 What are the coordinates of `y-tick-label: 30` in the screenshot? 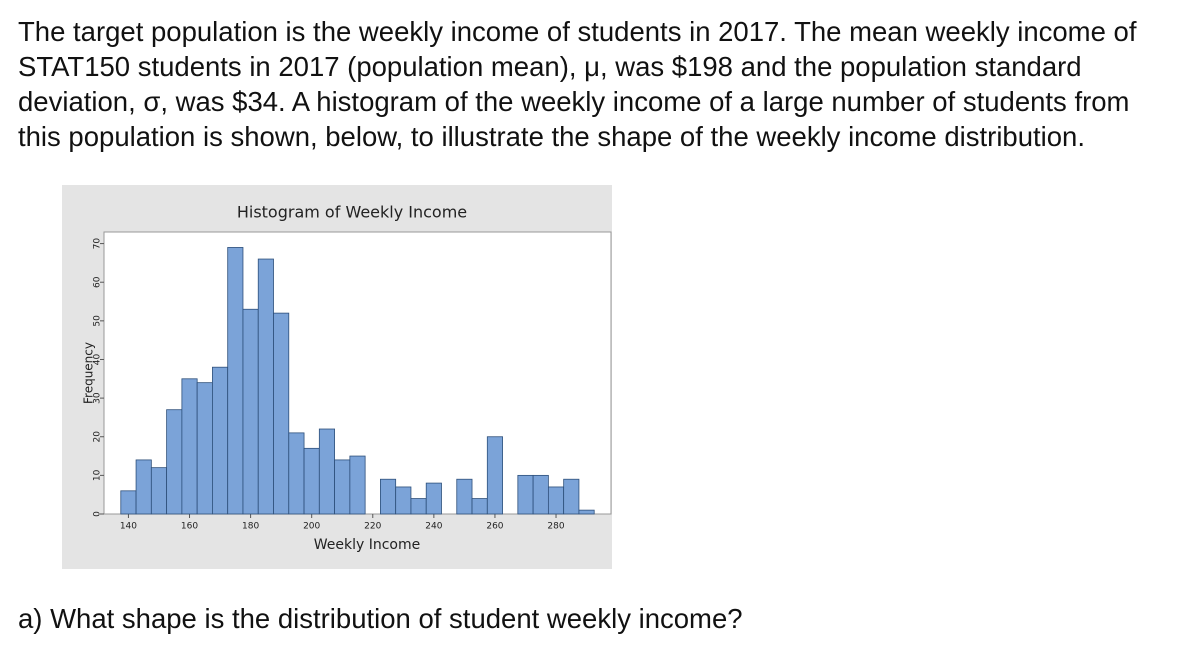 It's located at (98, 398).